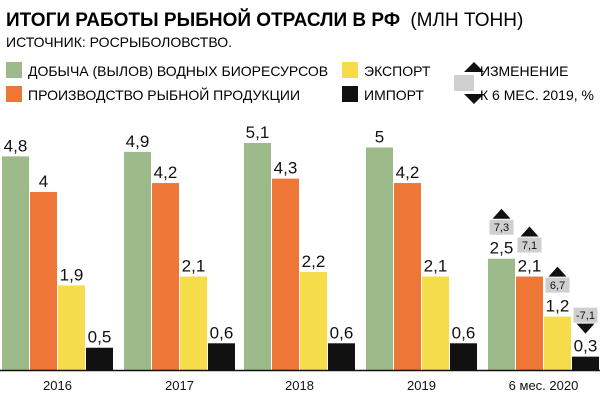 This screenshot has width=600, height=402. I want to click on x-tick-label: 2019, so click(421, 385).